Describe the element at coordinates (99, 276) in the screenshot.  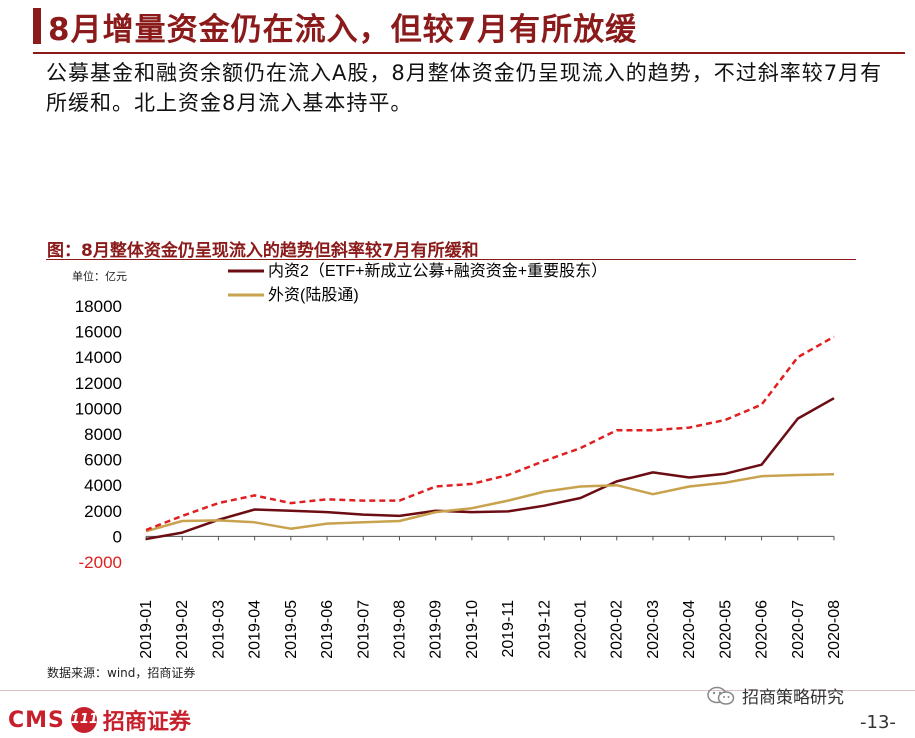
I see `unit-label: 单位：亿元` at that location.